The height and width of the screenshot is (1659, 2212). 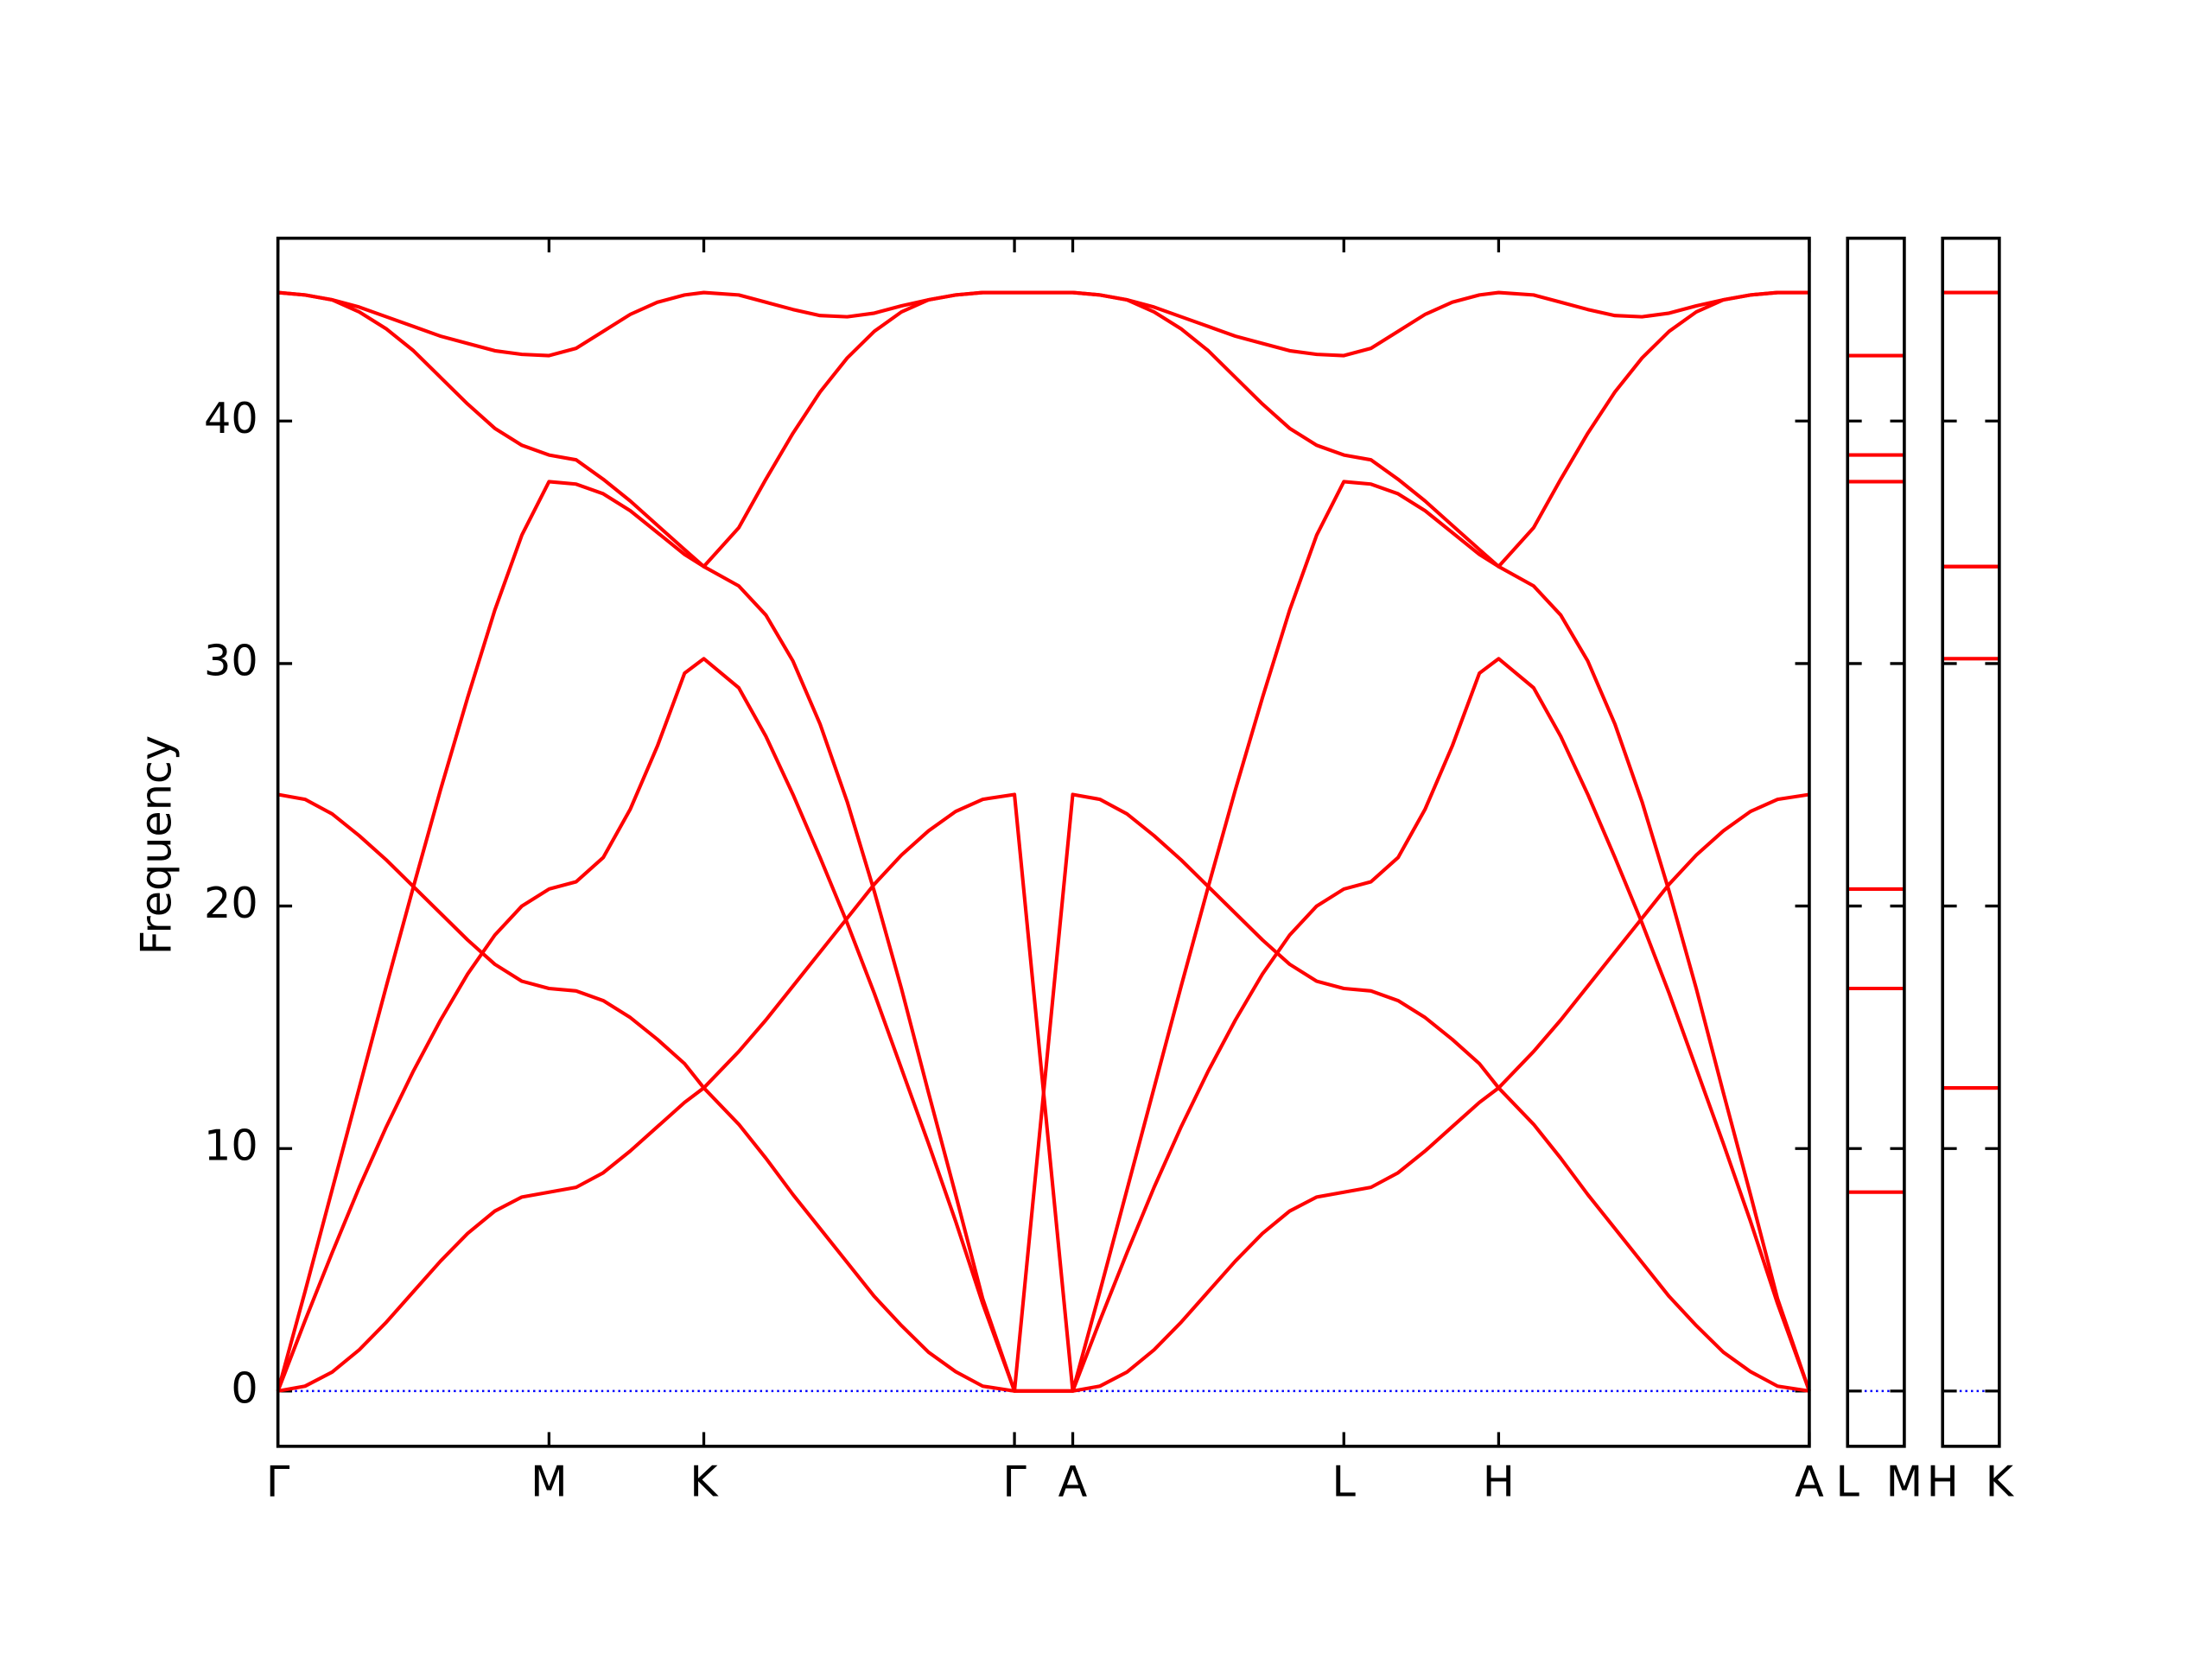 I want to click on y-tick-label: 20, so click(x=231, y=903).